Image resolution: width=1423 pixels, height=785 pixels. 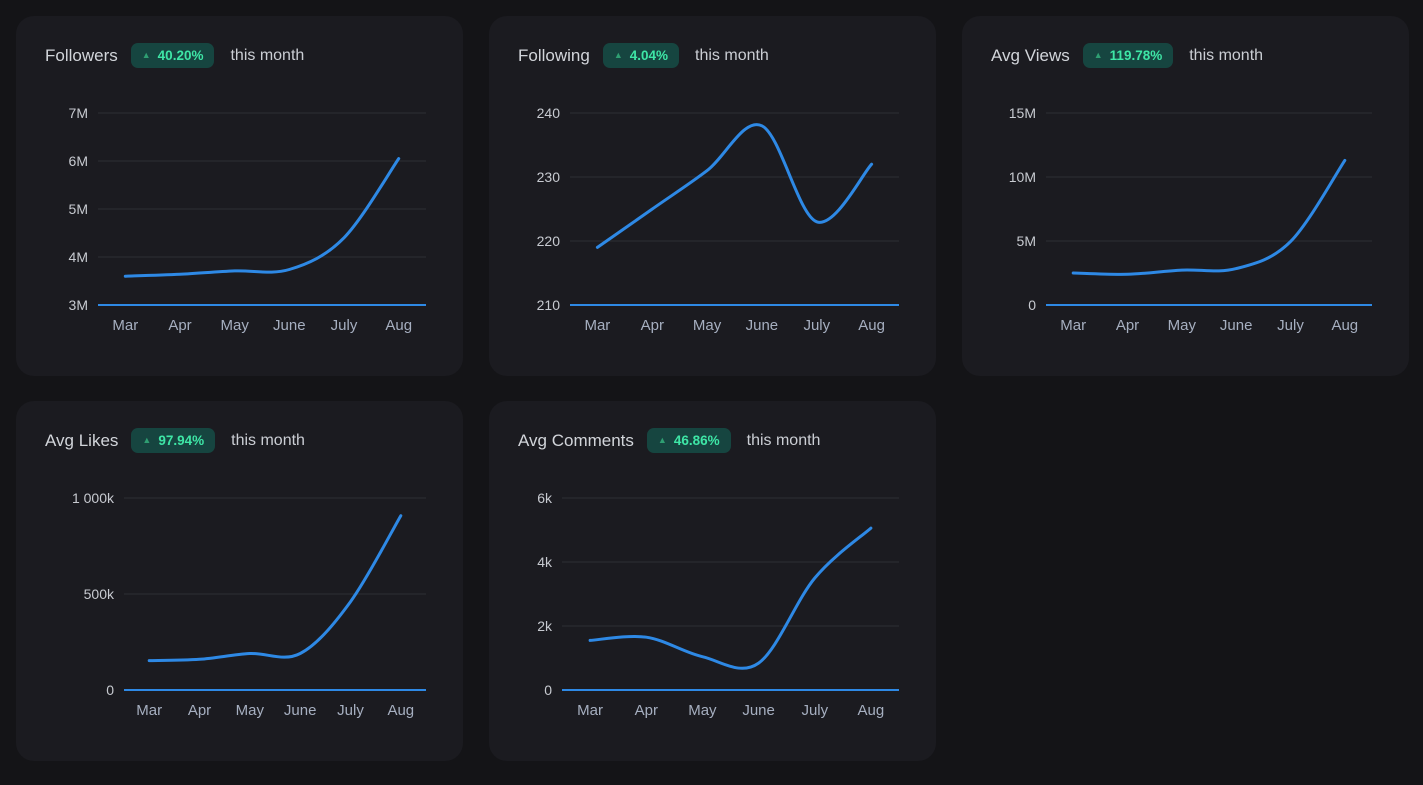 I want to click on growth-badge: ▲ 97.94%, so click(x=173, y=440).